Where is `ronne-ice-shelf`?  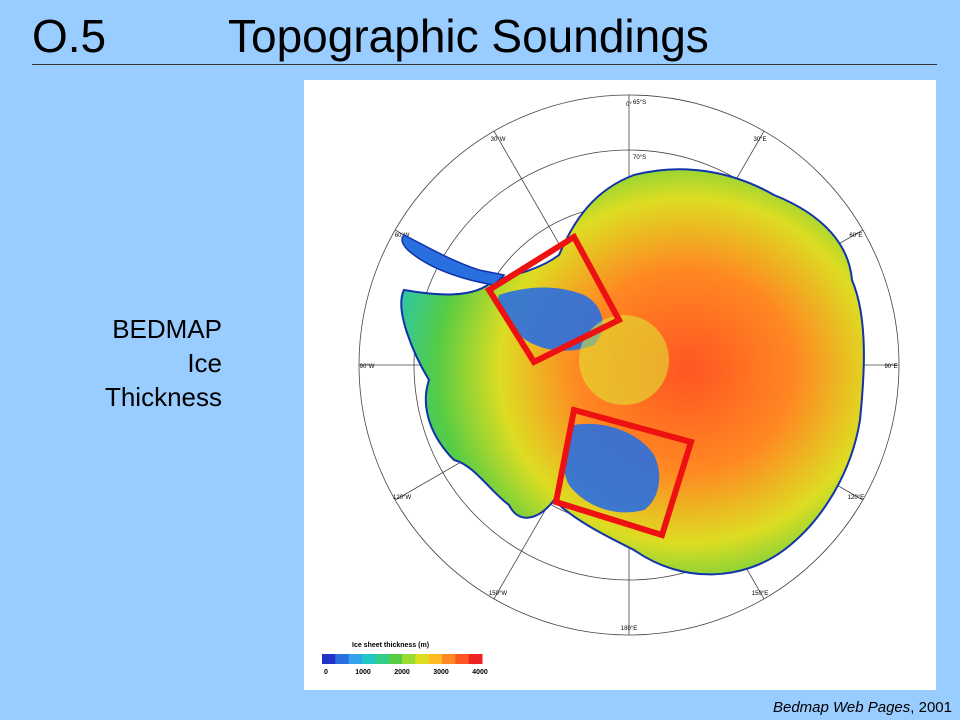
ronne-ice-shelf is located at coordinates (550, 319).